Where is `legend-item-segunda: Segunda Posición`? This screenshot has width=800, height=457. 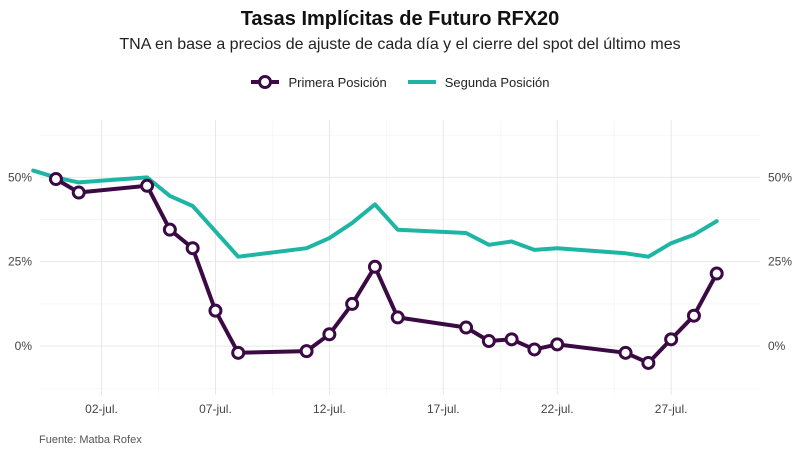
legend-item-segunda: Segunda Posición is located at coordinates (478, 82).